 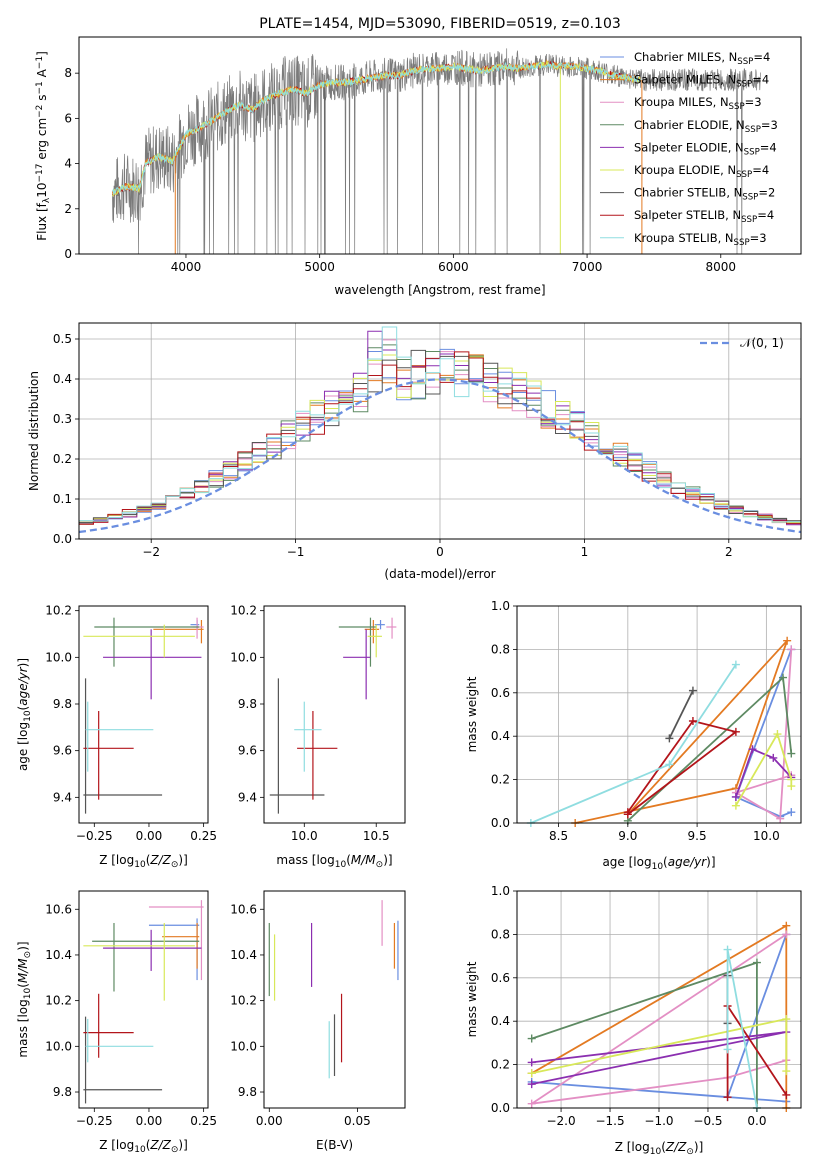 What do you see at coordinates (701, 81) in the screenshot?
I see `legend-entry: Salpeter MILES, NSSP=4` at bounding box center [701, 81].